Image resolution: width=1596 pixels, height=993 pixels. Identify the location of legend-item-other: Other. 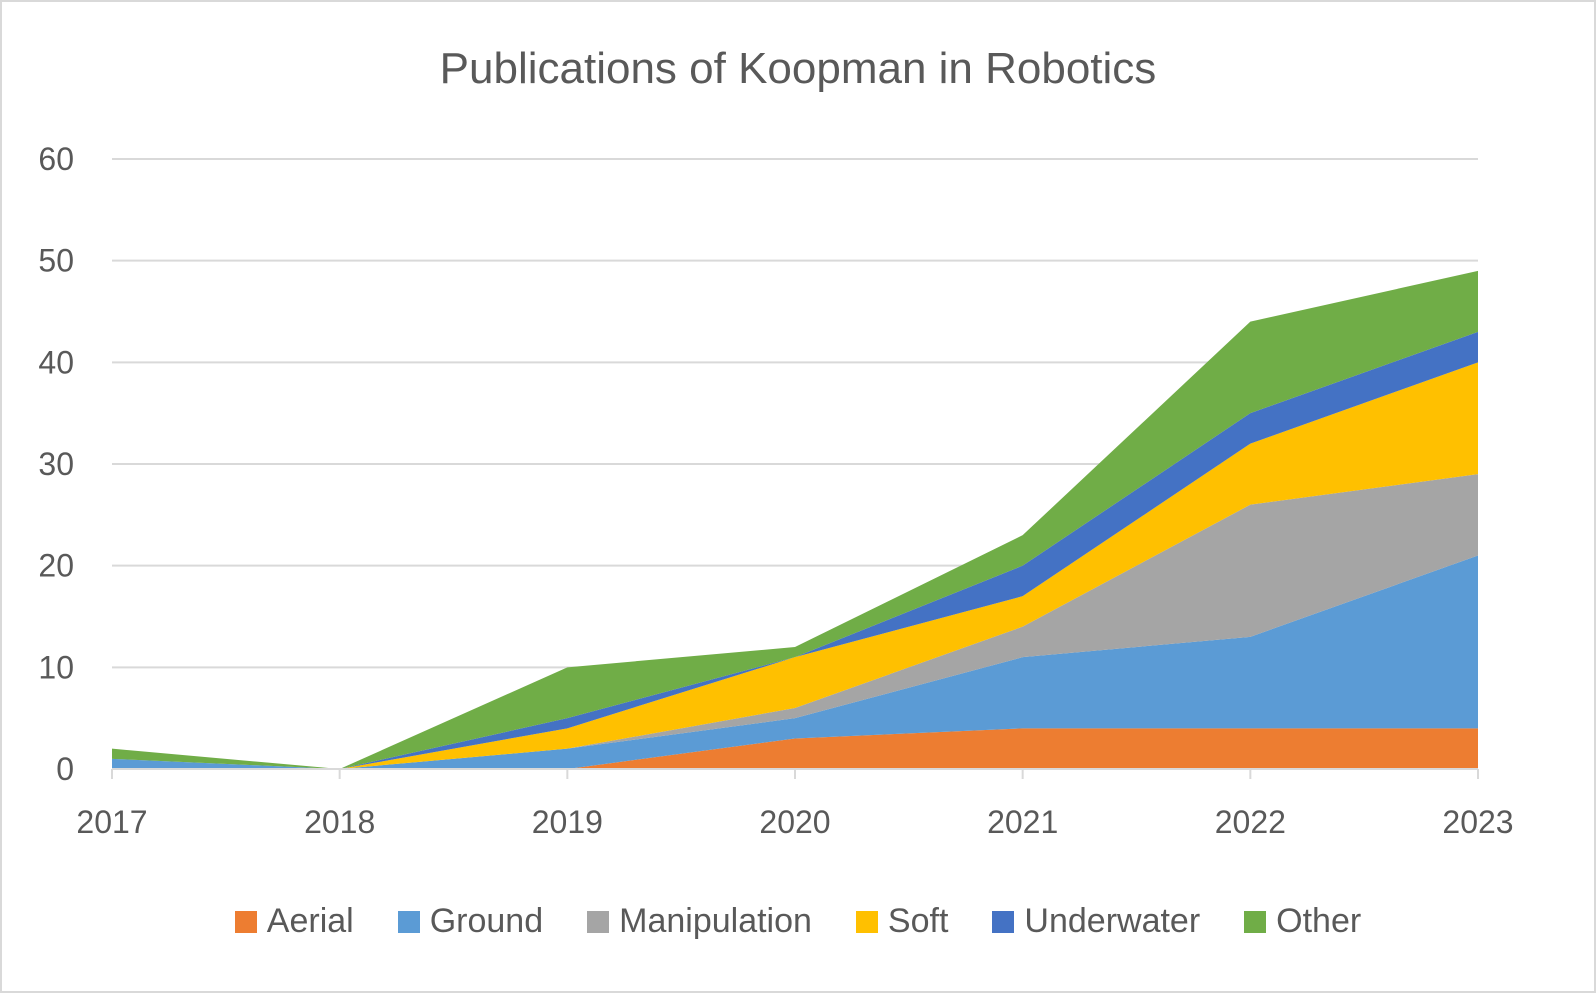
(1302, 921).